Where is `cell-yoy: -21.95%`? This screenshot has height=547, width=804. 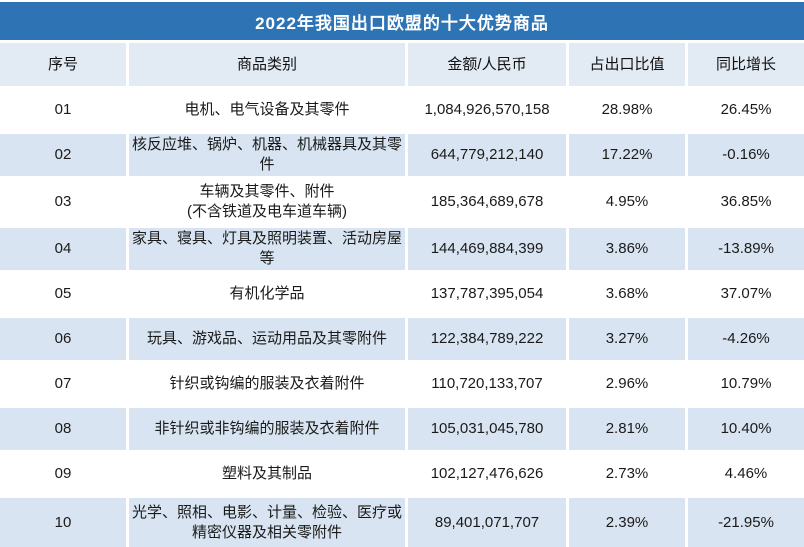
cell-yoy: -21.95% is located at coordinates (746, 522).